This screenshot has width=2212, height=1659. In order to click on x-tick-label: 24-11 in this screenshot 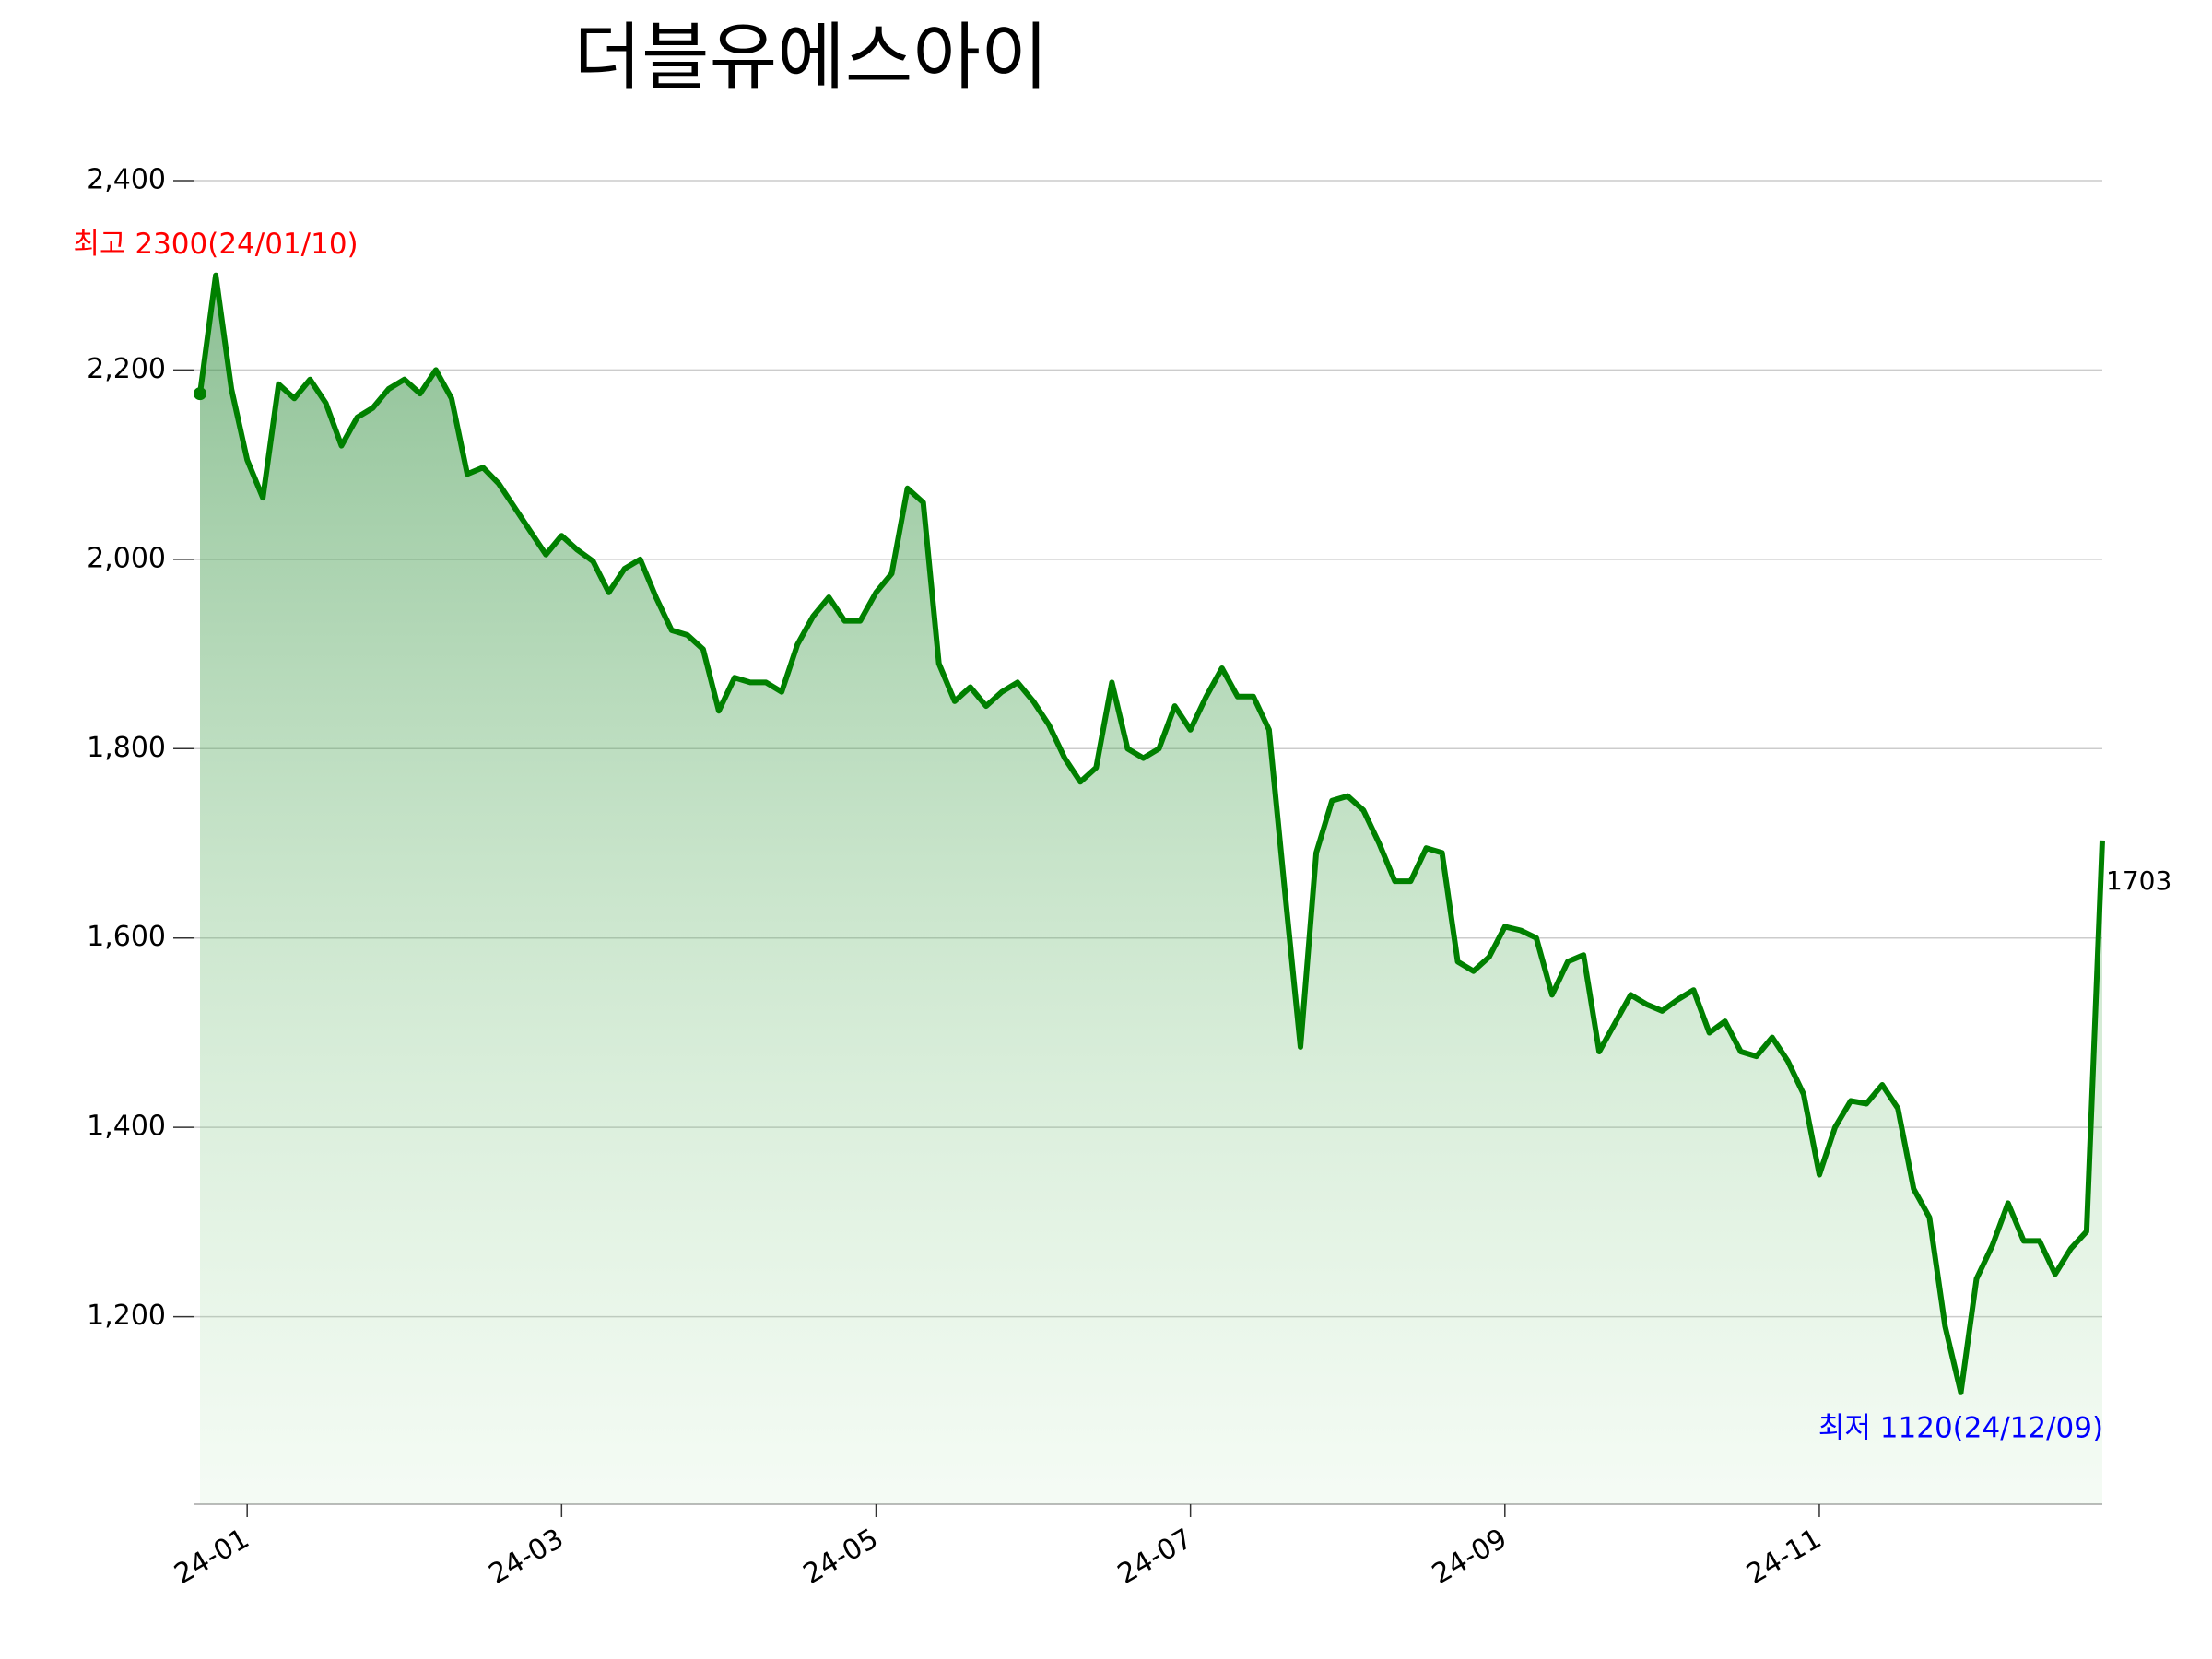, I will do `click(1784, 1557)`.